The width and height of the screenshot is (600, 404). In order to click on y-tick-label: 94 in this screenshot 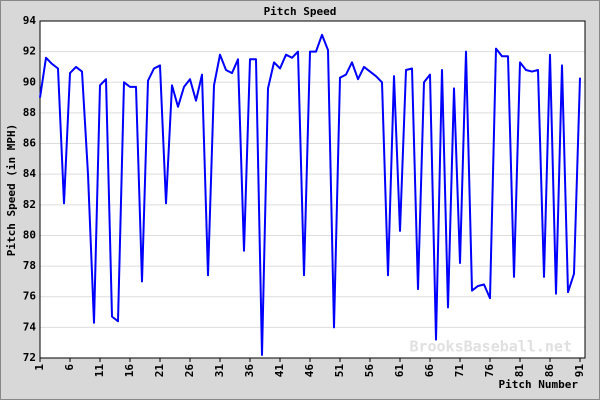, I will do `click(30, 20)`.